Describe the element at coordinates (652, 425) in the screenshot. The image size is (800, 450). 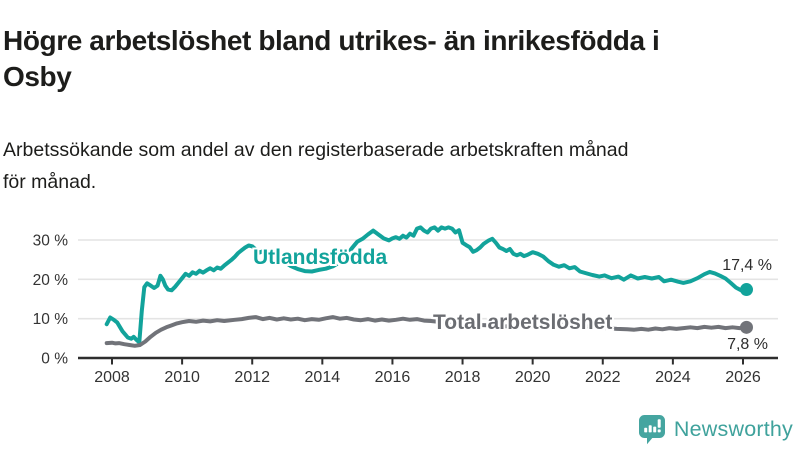
I see `logo-bars` at that location.